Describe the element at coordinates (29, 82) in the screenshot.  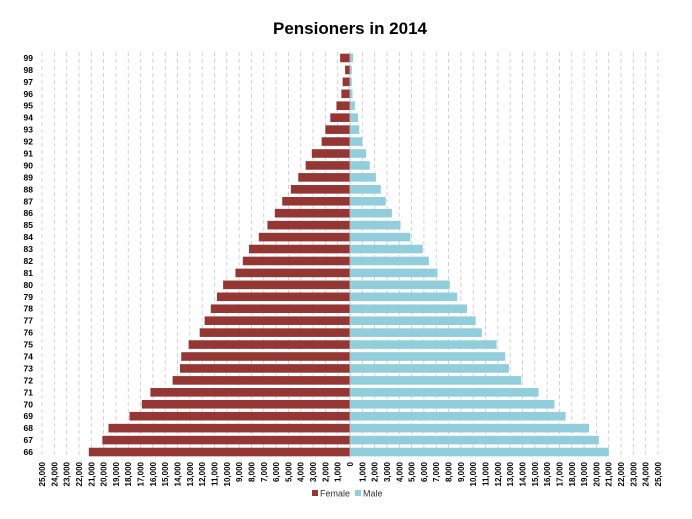
I see `age-label-97: 97` at that location.